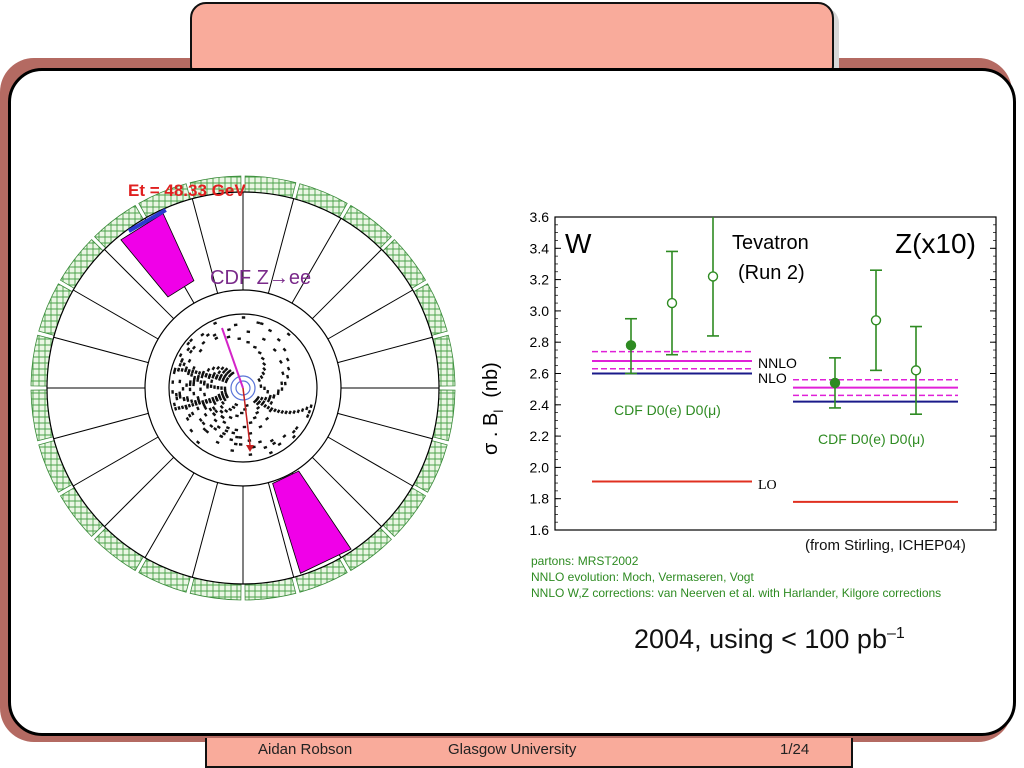  What do you see at coordinates (540, 311) in the screenshot?
I see `y-tick-label: 3.0` at bounding box center [540, 311].